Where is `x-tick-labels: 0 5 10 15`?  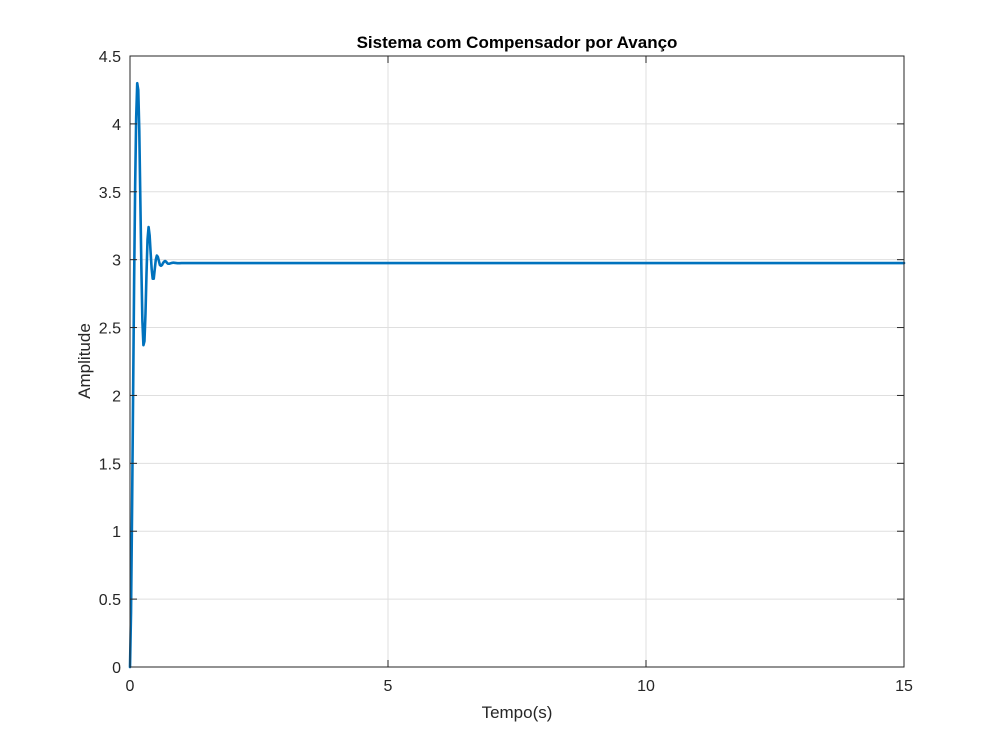 x-tick-labels: 0 5 10 15 is located at coordinates (519, 686).